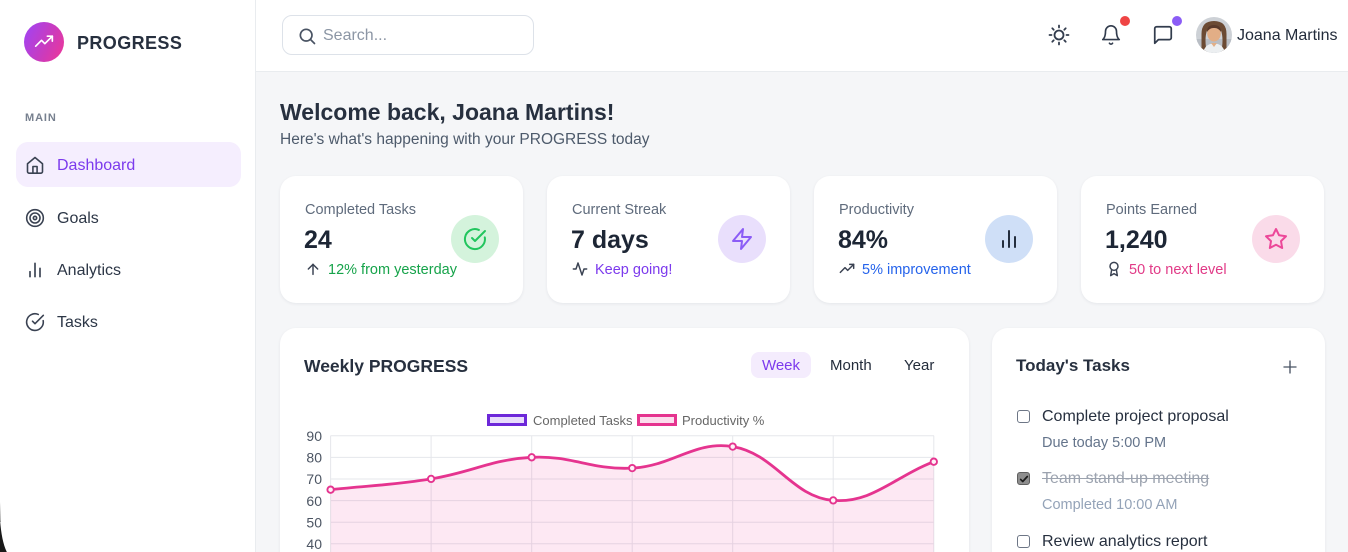 The image size is (1348, 552). Describe the element at coordinates (314, 544) in the screenshot. I see `svg-text: 40` at that location.